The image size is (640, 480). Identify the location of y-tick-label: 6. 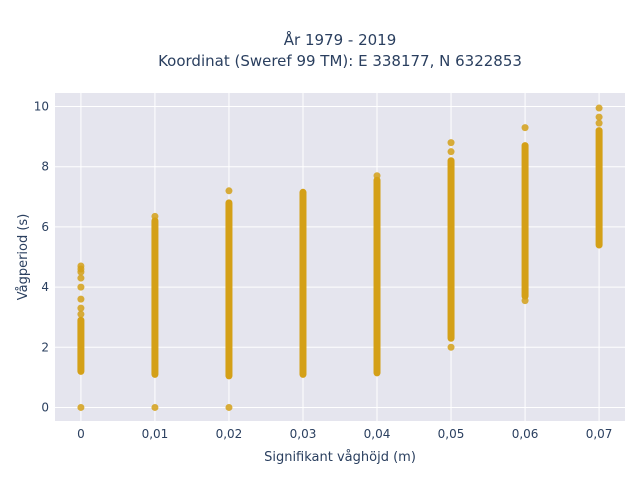
(45, 227).